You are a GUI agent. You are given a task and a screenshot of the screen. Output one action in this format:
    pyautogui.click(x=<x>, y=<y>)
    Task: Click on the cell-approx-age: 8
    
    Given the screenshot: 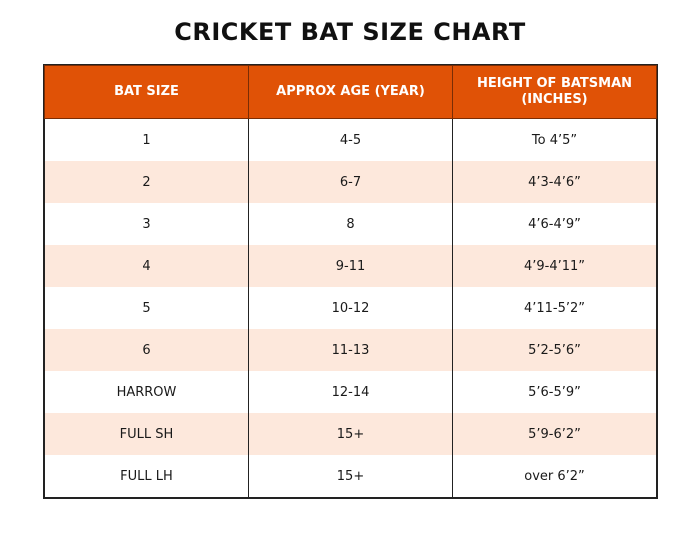 What is the action you would take?
    pyautogui.click(x=350, y=224)
    